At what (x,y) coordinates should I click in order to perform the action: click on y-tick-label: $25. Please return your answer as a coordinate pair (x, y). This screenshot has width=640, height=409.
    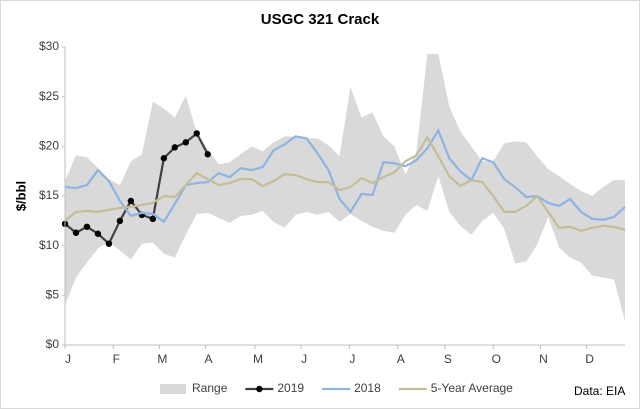
    Looking at the image, I should click on (49, 96).